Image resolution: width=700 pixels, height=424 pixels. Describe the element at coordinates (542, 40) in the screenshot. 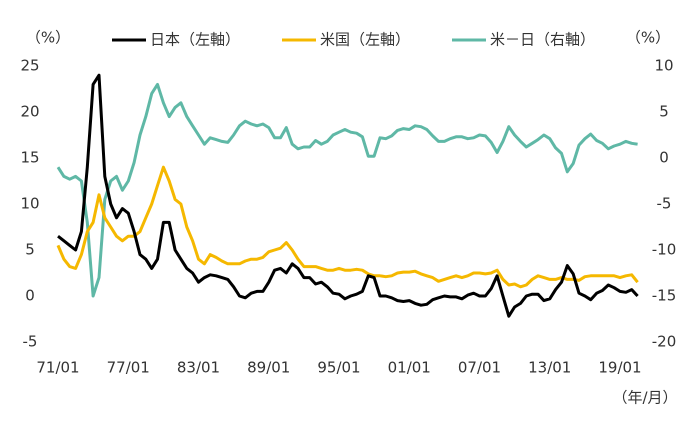

I see `legend-label: 米－日（右軸）` at that location.